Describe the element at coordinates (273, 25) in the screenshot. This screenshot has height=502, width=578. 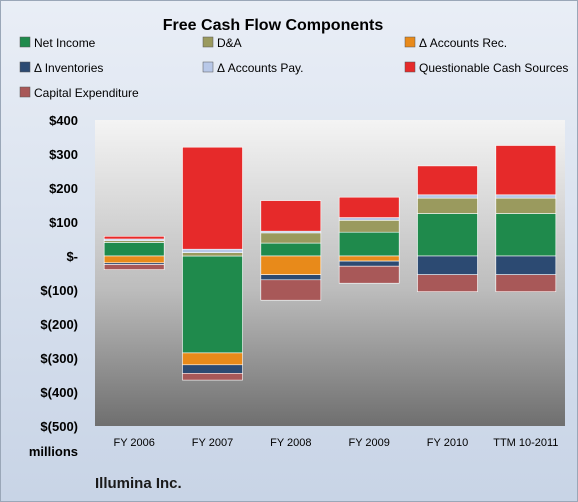
I see `chart-title: Free Cash Flow Components` at that location.